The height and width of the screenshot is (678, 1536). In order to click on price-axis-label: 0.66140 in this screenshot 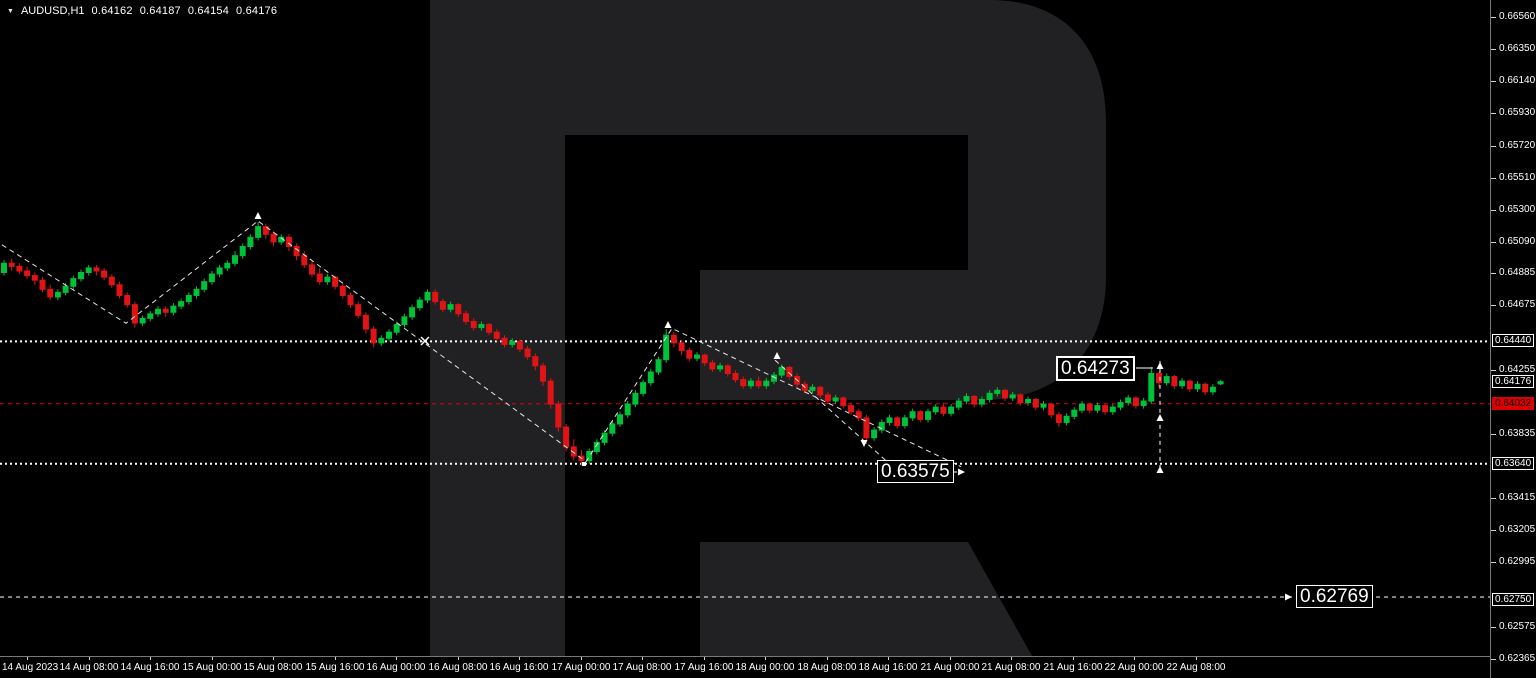, I will do `click(1517, 80)`.